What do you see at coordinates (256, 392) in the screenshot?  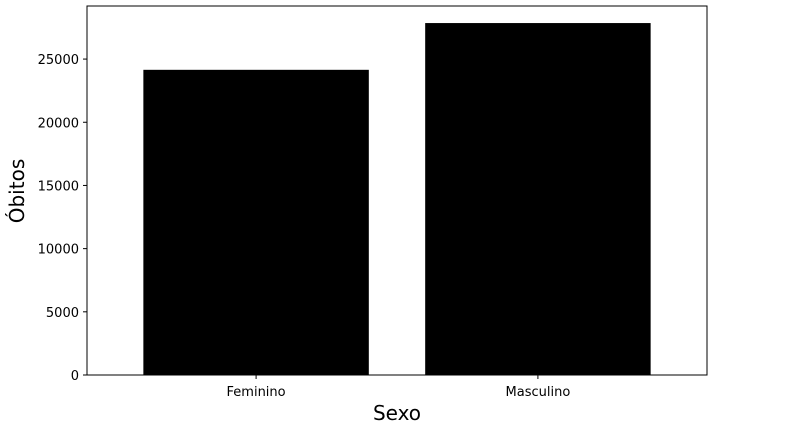 I see `x-tick-label: Feminino` at bounding box center [256, 392].